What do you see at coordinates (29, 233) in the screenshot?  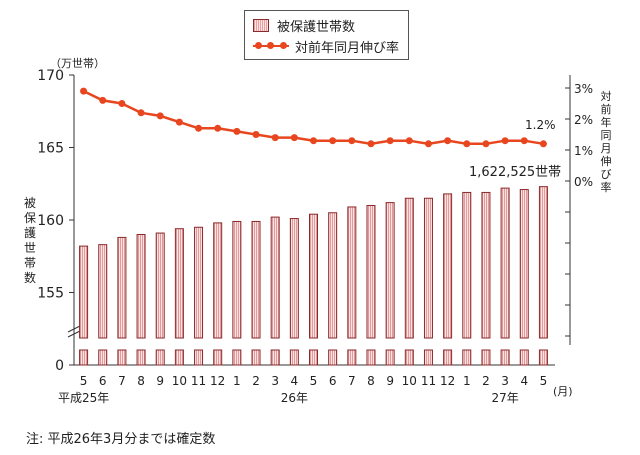 I see `left-axis-title-char: 護` at bounding box center [29, 233].